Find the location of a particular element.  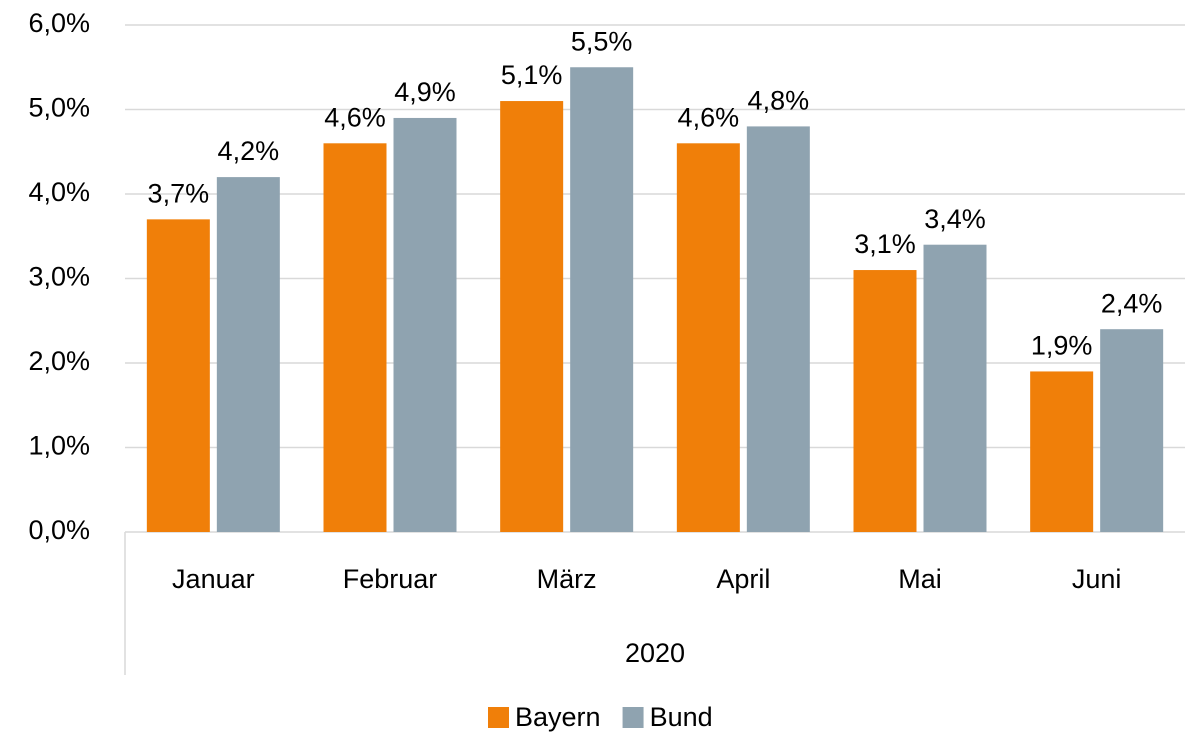

data-label: 5,1% is located at coordinates (532, 75).